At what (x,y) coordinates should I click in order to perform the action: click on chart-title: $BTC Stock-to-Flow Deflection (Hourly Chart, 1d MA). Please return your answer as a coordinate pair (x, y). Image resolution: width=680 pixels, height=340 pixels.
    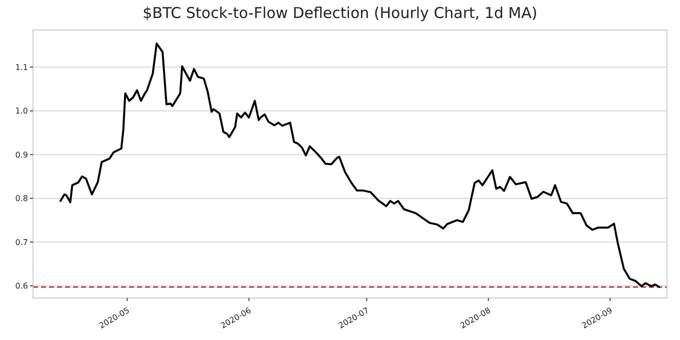
    Looking at the image, I should click on (340, 13).